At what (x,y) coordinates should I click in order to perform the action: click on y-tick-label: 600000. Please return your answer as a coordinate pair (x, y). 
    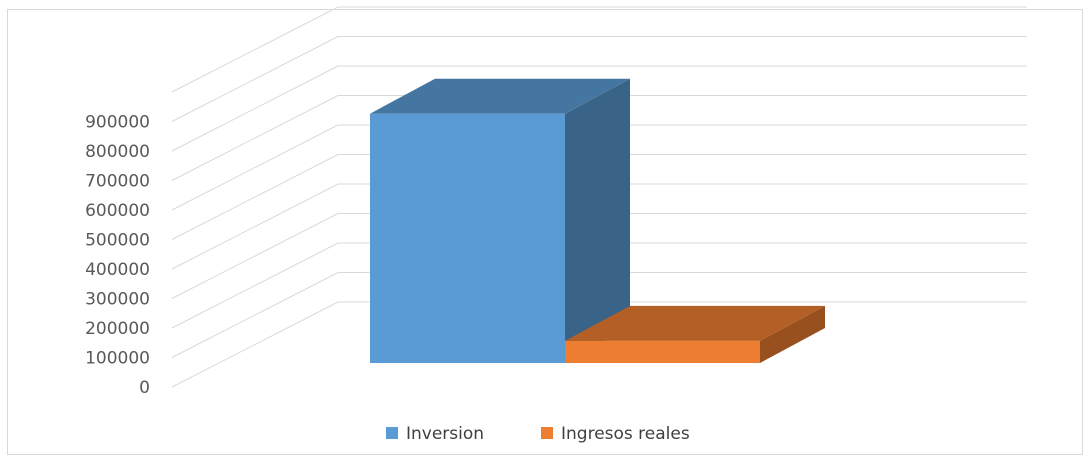
    Looking at the image, I should click on (117, 211).